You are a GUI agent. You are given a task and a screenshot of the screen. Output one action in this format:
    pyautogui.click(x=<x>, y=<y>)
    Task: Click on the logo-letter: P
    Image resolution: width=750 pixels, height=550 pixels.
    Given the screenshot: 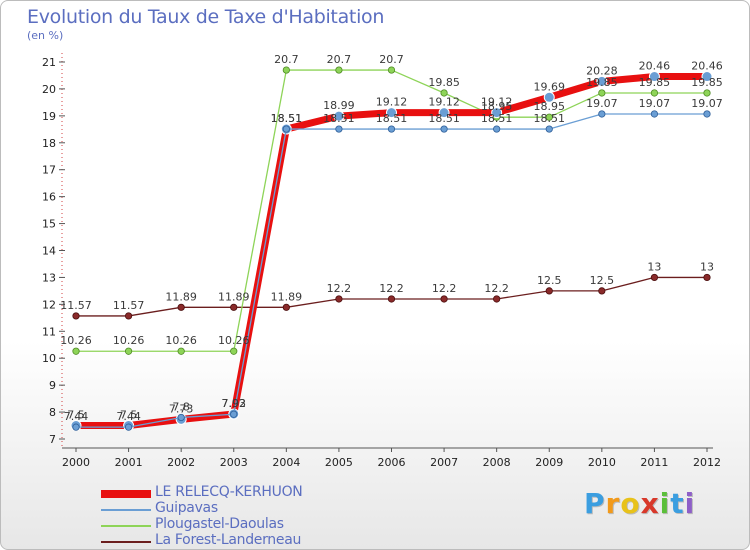 What is the action you would take?
    pyautogui.click(x=595, y=503)
    